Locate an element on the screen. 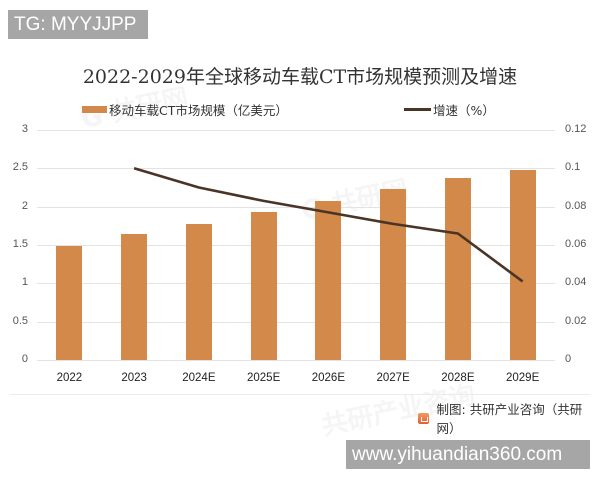  legend-bar-label: 移动车载CT市场规模（亿美元） is located at coordinates (198, 110).